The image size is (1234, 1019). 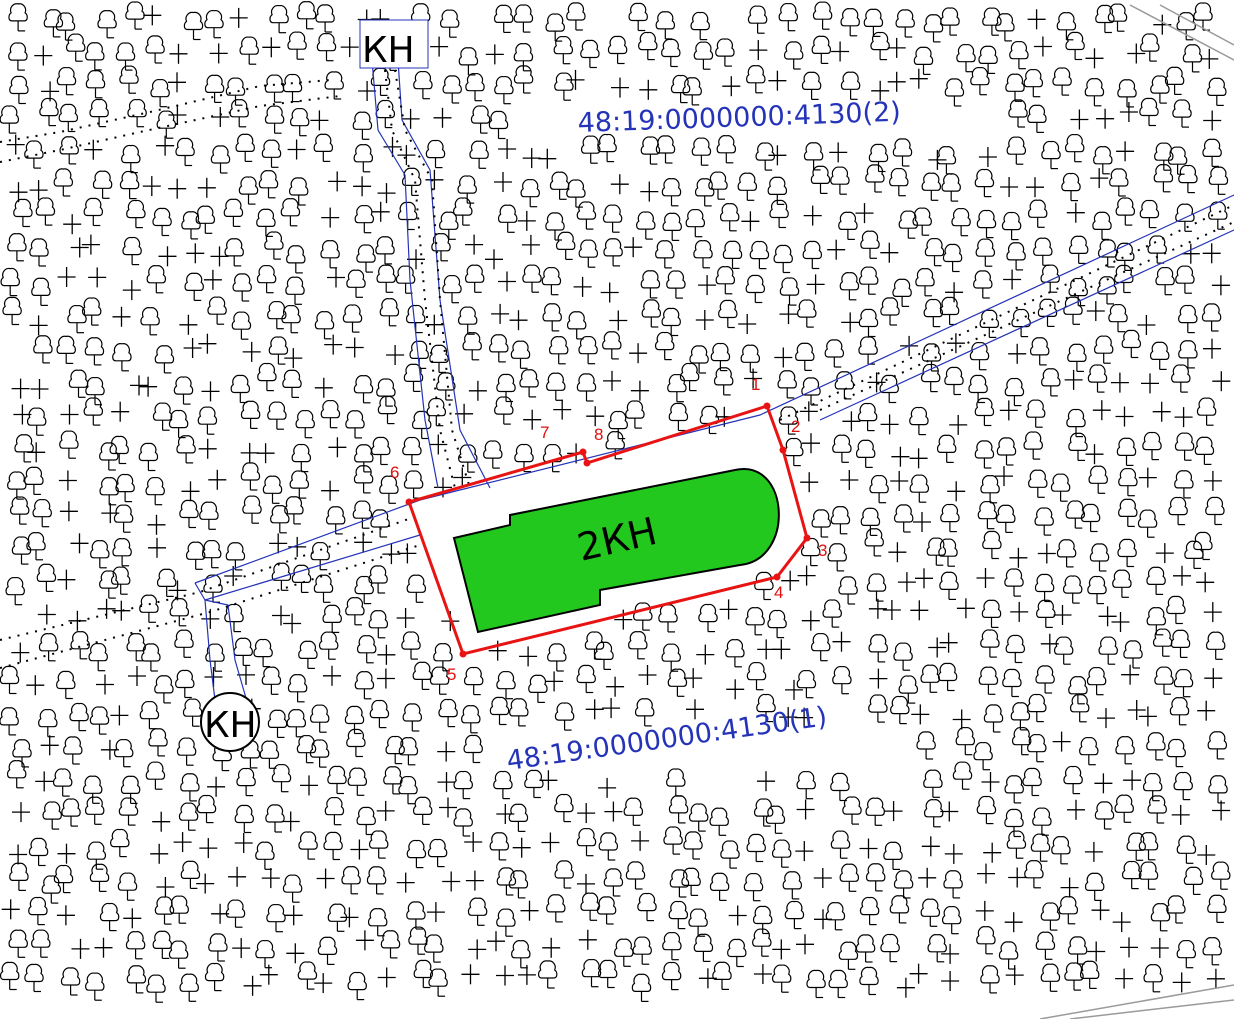 I want to click on building-2kn, so click(x=616, y=551).